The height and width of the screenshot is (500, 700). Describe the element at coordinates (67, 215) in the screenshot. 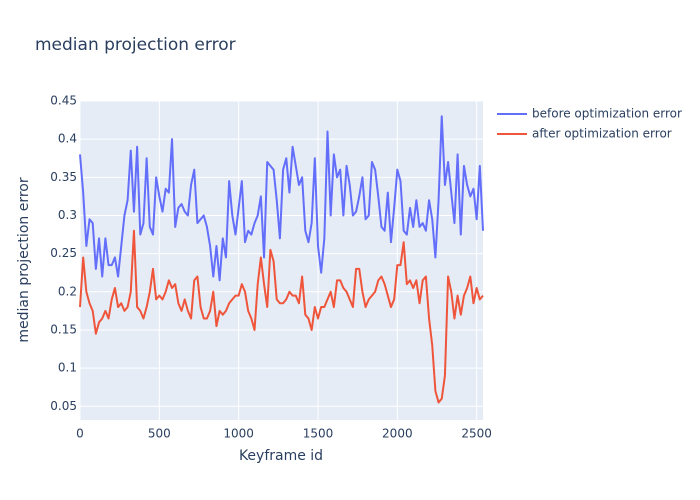

I see `y-tick-label: 0.3` at that location.